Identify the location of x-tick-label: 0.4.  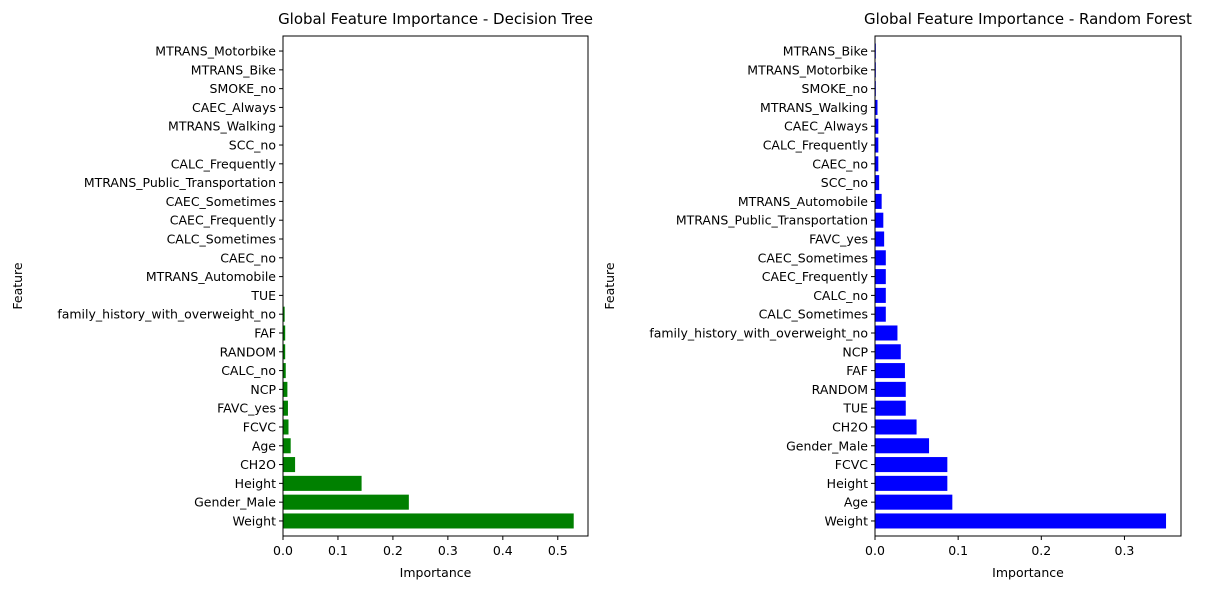
(503, 550).